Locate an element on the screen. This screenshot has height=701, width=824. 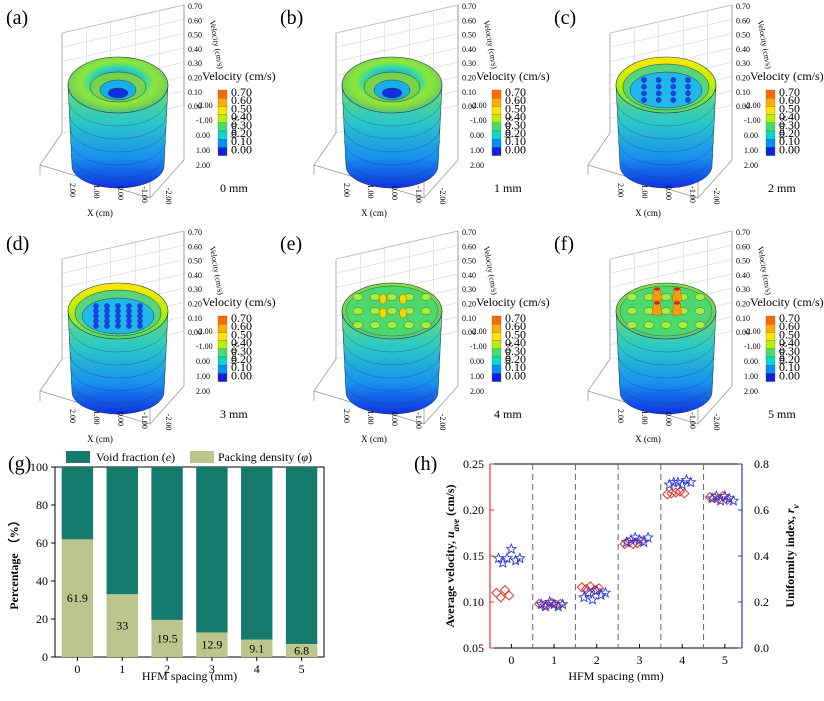
z-tick-label: 0.40 is located at coordinates (469, 49).